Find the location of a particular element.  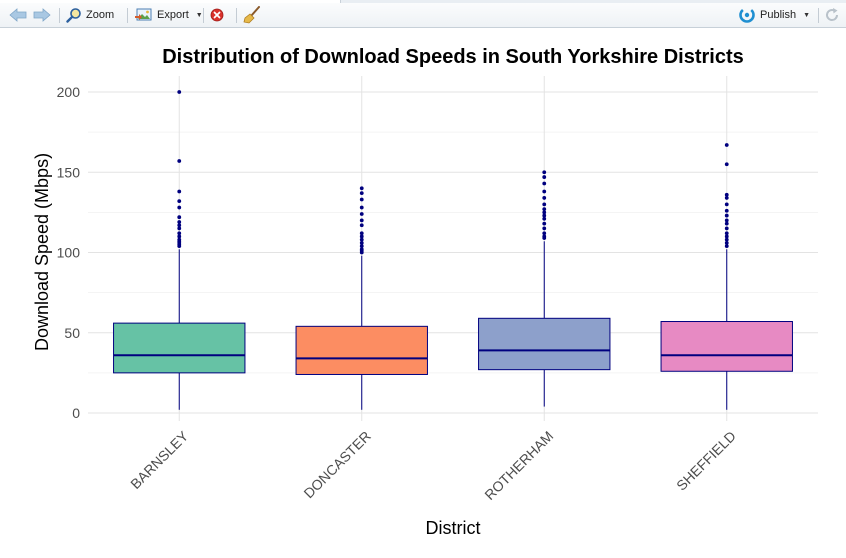

back-button is located at coordinates (18, 15).